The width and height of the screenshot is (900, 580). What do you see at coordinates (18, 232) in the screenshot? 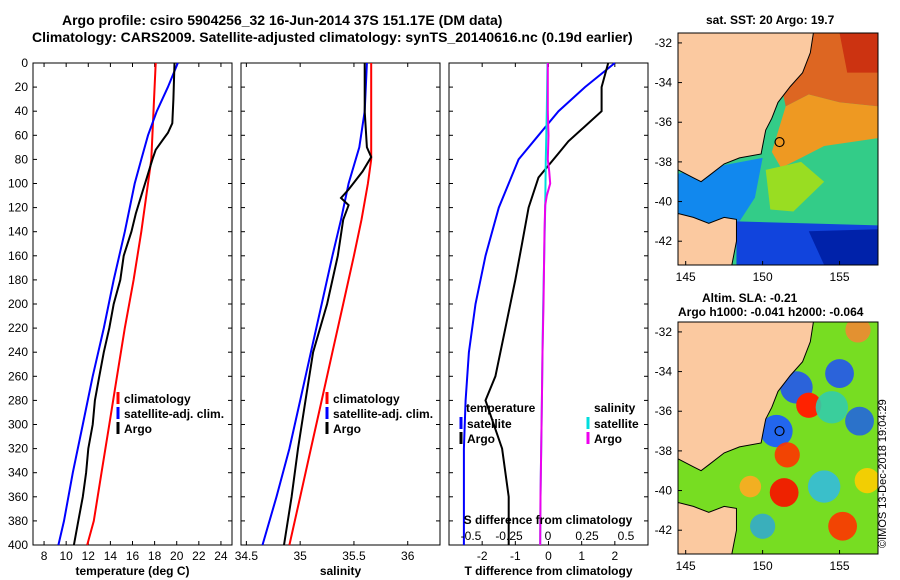
I see `depth-tick-label: 140` at bounding box center [18, 232].